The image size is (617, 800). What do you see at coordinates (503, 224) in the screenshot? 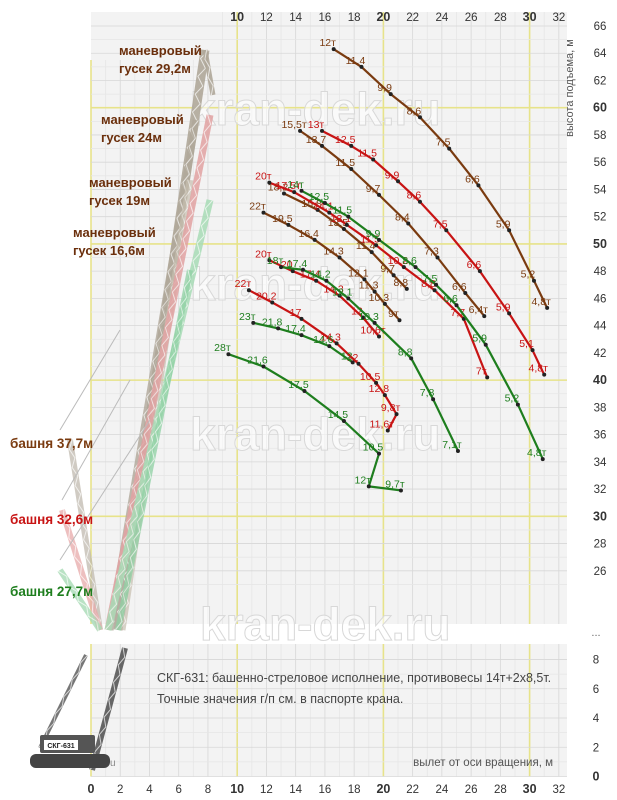
I see `data-label: 5,9` at bounding box center [503, 224].